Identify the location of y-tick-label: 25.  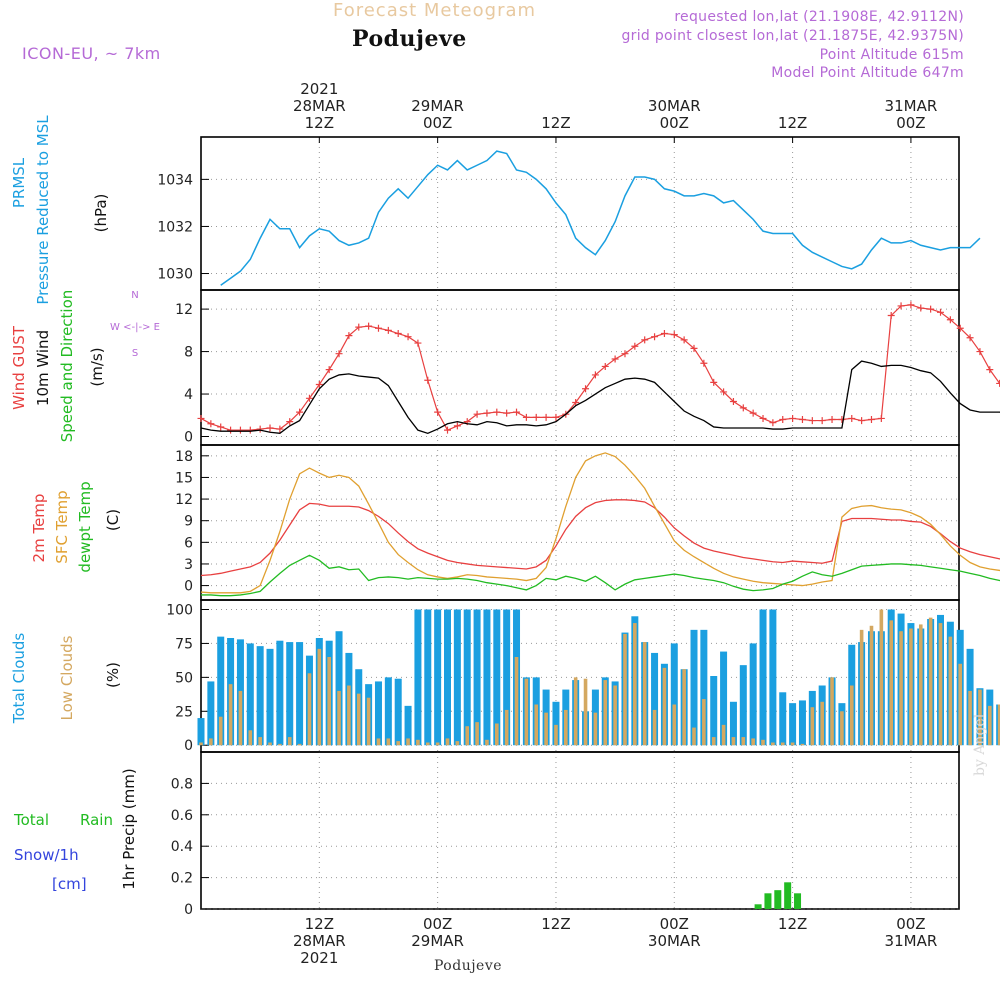
(184, 712).